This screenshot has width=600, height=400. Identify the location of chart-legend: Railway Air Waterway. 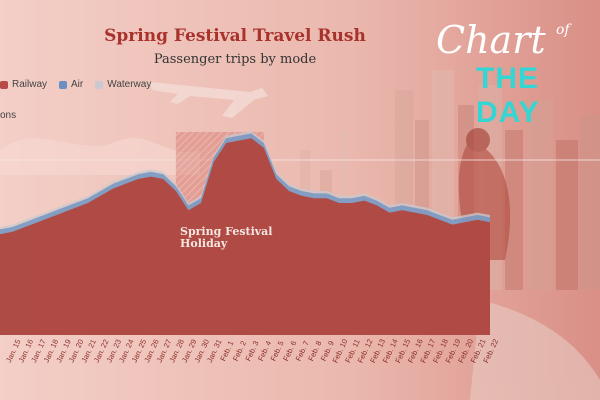
(75, 84).